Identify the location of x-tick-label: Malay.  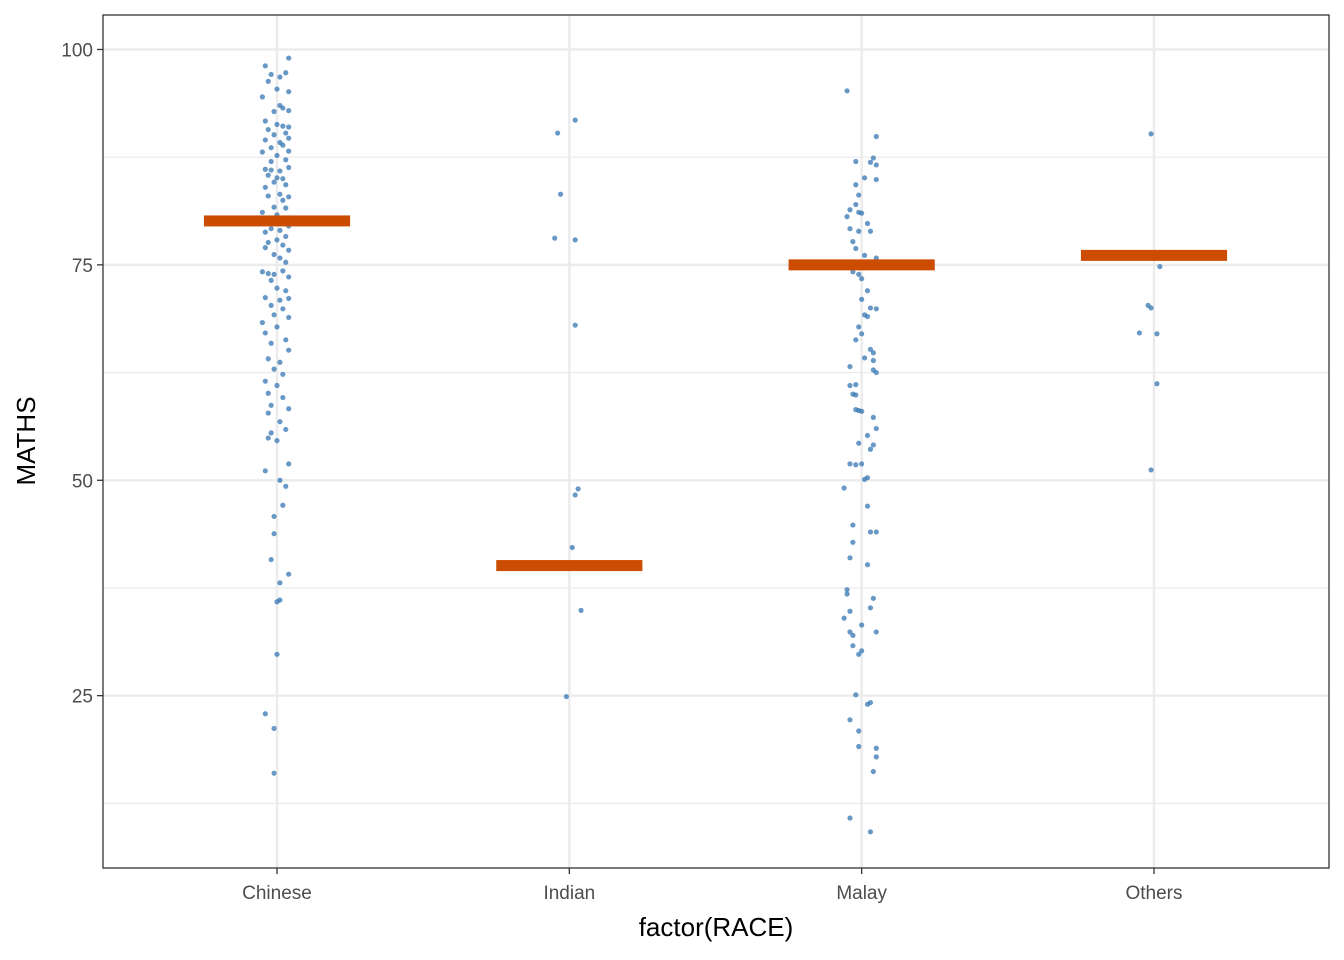
(861, 893).